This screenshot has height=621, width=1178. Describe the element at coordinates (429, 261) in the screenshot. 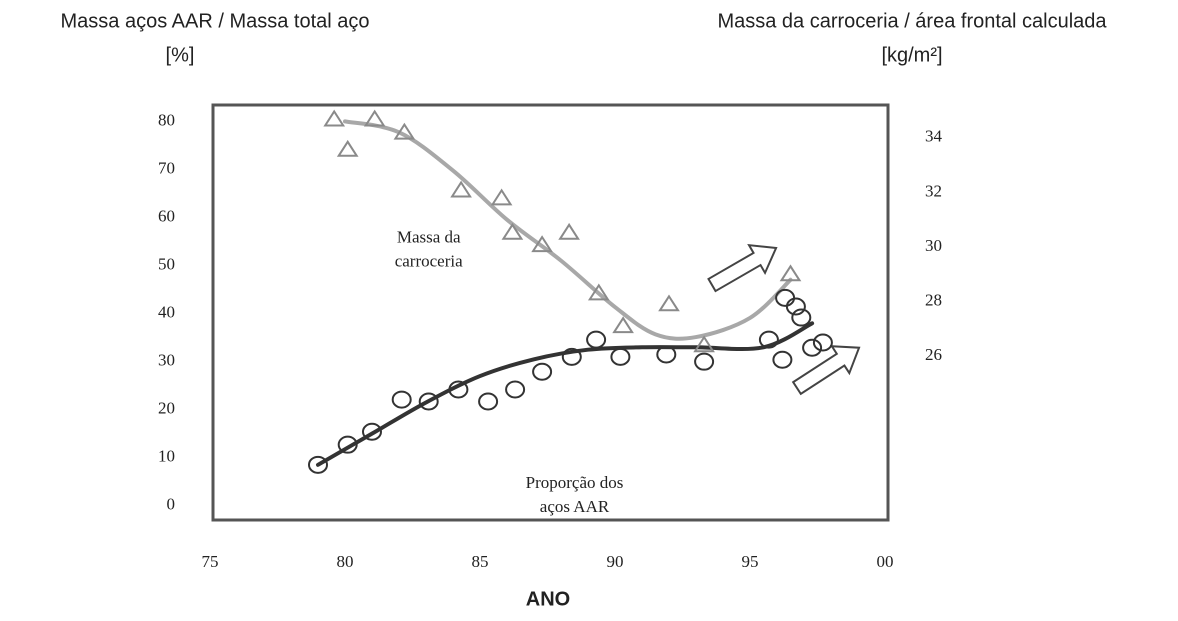

I see `annotation: carroceria` at that location.